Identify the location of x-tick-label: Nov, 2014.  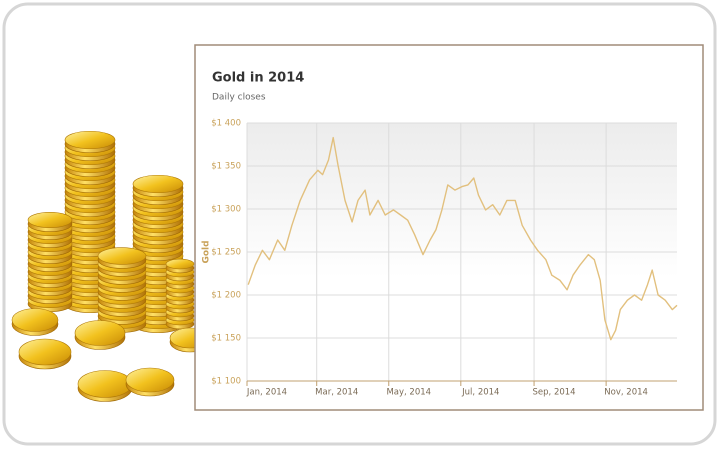
(626, 393).